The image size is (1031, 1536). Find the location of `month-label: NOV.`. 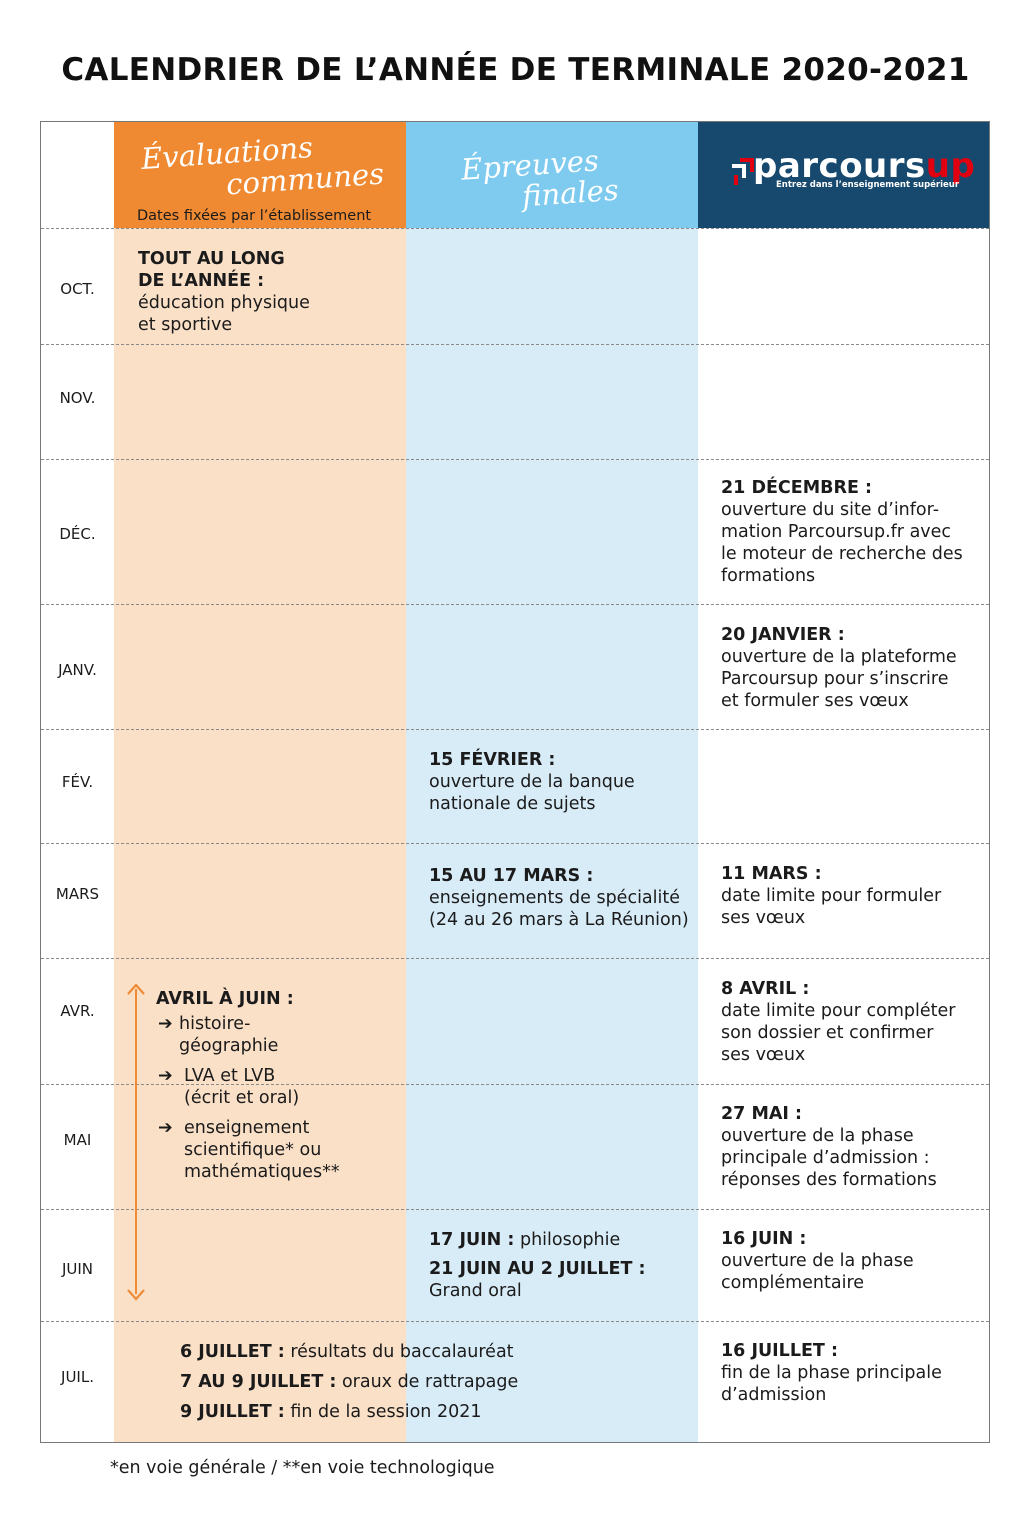

month-label: NOV. is located at coordinates (77, 398).